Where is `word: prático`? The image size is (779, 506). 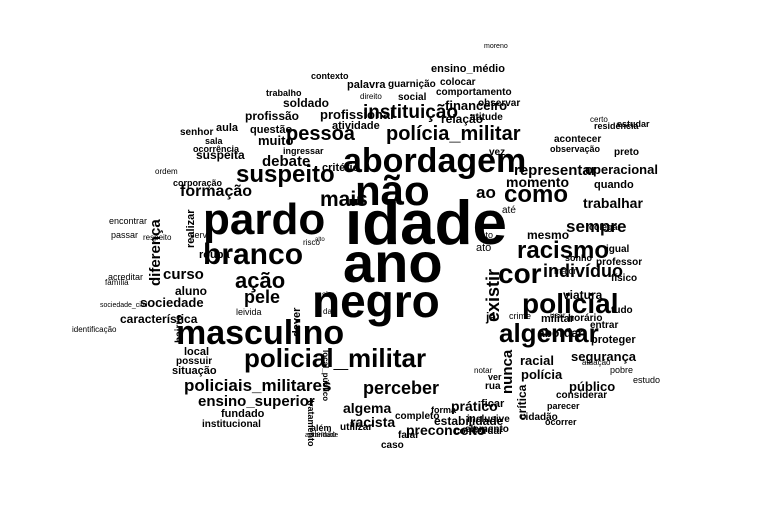
word: prático is located at coordinates (474, 406).